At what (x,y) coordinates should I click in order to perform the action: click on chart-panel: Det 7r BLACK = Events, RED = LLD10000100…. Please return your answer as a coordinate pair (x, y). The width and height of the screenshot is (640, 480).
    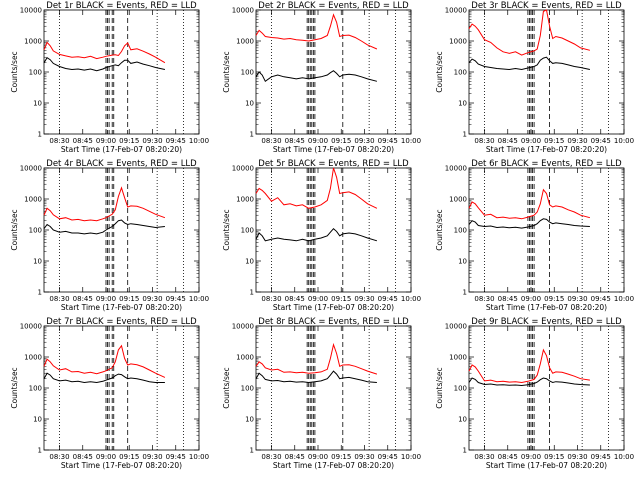
    Looking at the image, I should click on (109, 393).